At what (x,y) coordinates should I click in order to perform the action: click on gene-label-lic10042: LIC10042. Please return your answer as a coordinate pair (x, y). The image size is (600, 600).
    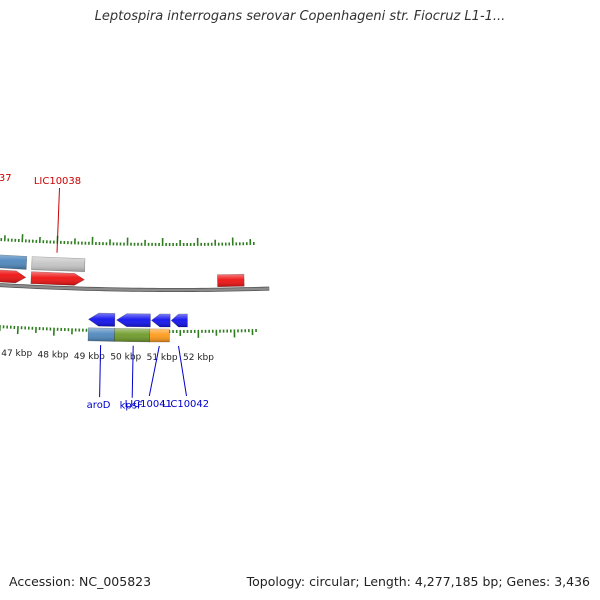
    Looking at the image, I should click on (185, 377).